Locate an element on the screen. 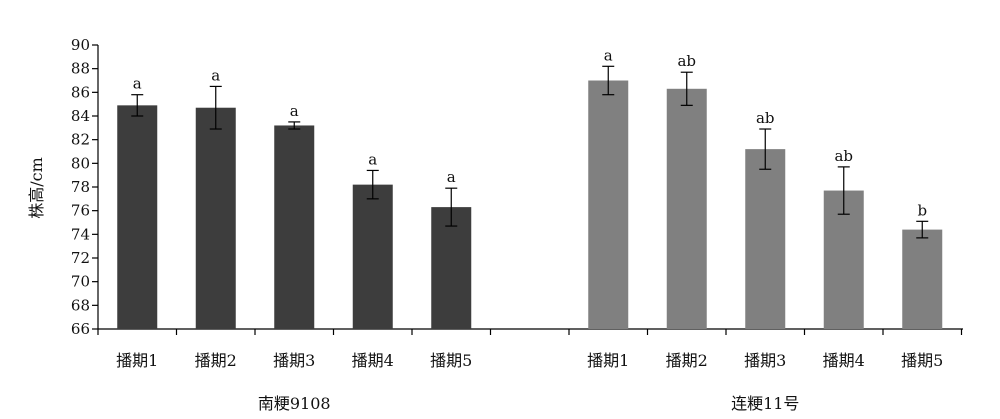 The height and width of the screenshot is (419, 1000). y-tick-label: 70 is located at coordinates (80, 282).